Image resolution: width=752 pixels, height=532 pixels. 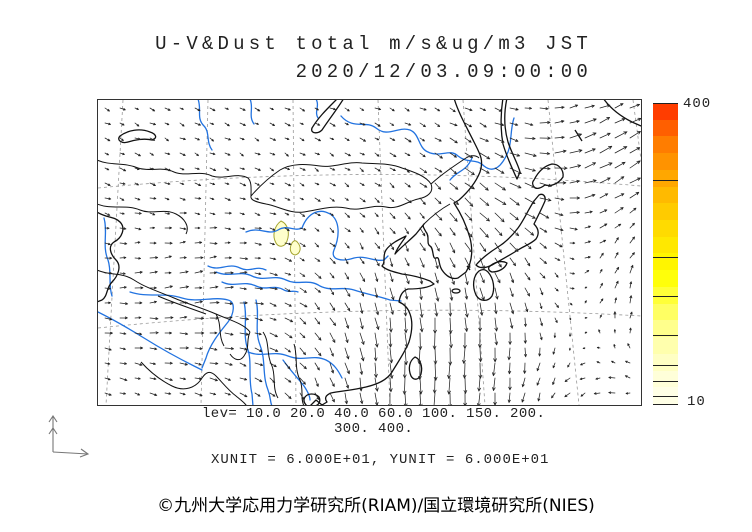 What do you see at coordinates (374, 429) in the screenshot?
I see `contour-levels-label-line2: 300. 400.` at bounding box center [374, 429].